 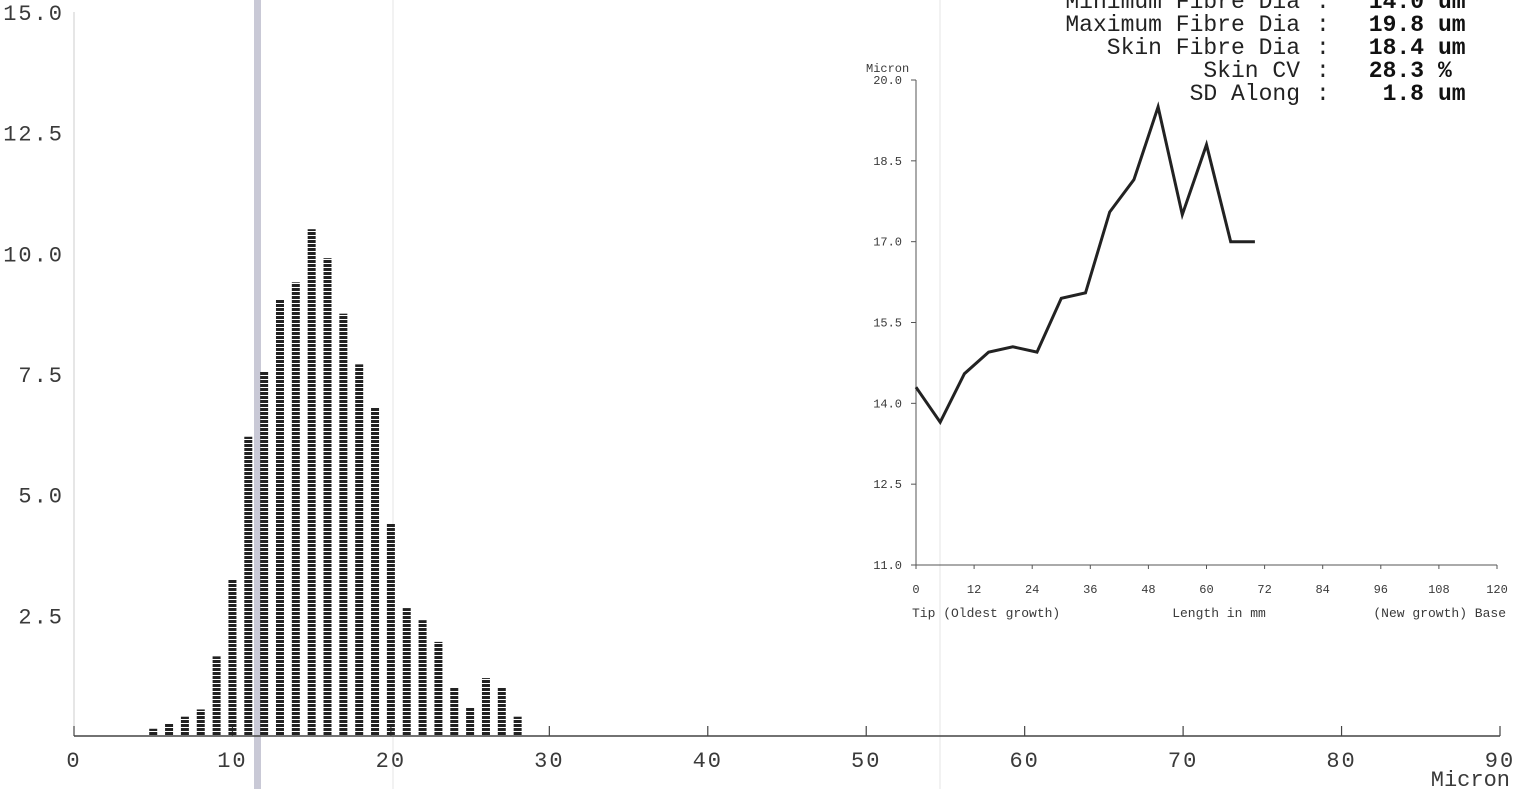 What do you see at coordinates (1396, 71) in the screenshot?
I see `stat-value: 28.3` at bounding box center [1396, 71].